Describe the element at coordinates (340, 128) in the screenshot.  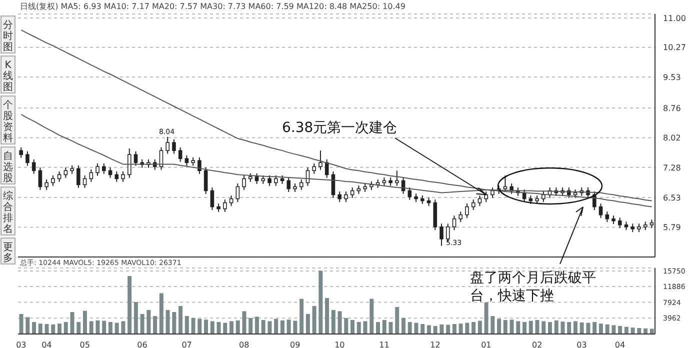
I see `annotation: 6.38元第一次建仓` at that location.